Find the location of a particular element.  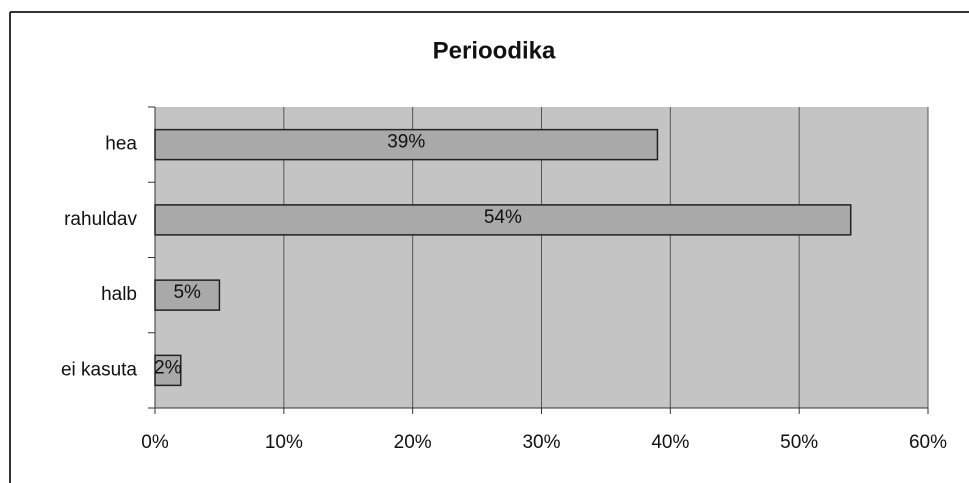

x-tick-label: 60% is located at coordinates (928, 442).